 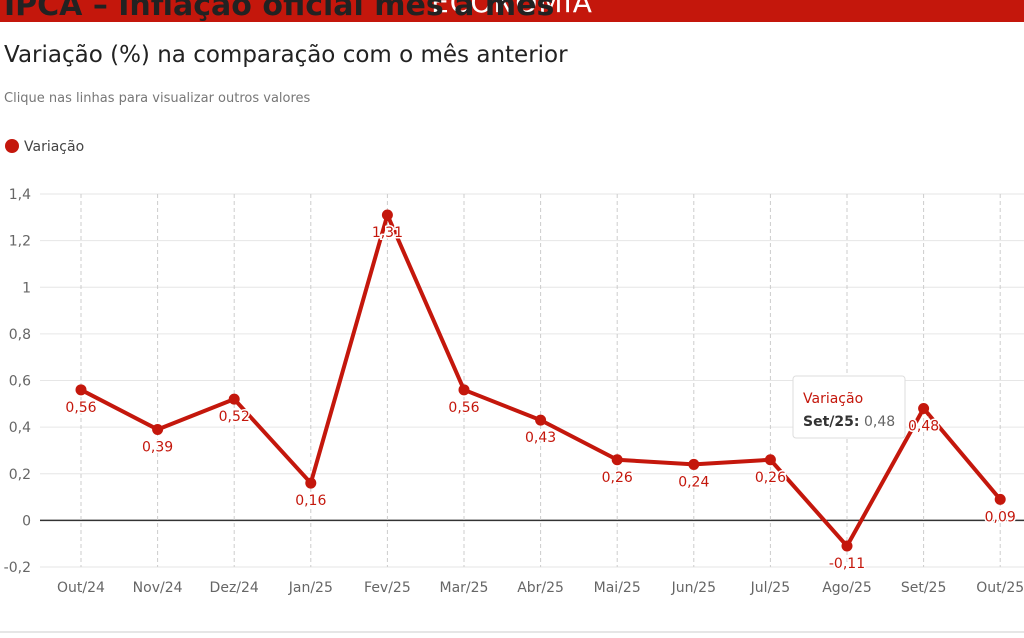 I want to click on legend-marker, so click(x=12, y=146).